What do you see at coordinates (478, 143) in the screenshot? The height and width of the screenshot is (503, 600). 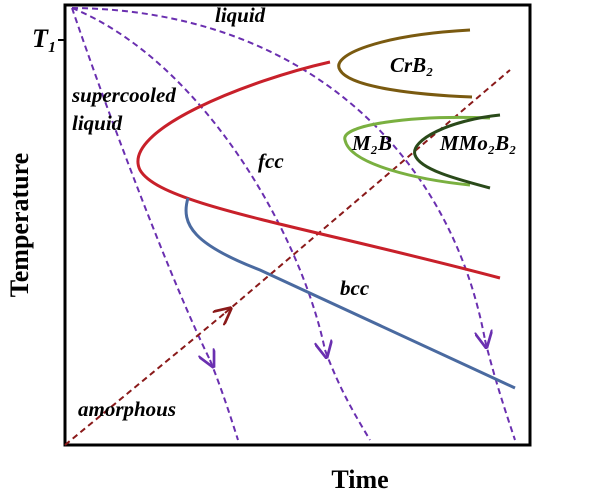 I see `mmo2b2-label: MMo₂B₂` at bounding box center [478, 143].